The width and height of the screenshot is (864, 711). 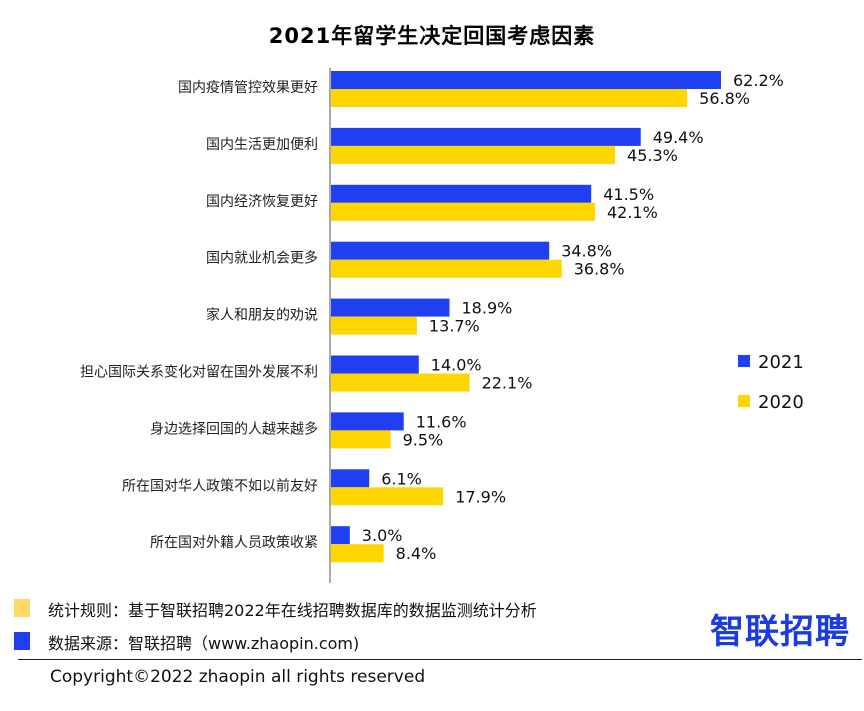 What do you see at coordinates (220, 485) in the screenshot?
I see `category-label: 所在国对华人政策不如以前友好` at bounding box center [220, 485].